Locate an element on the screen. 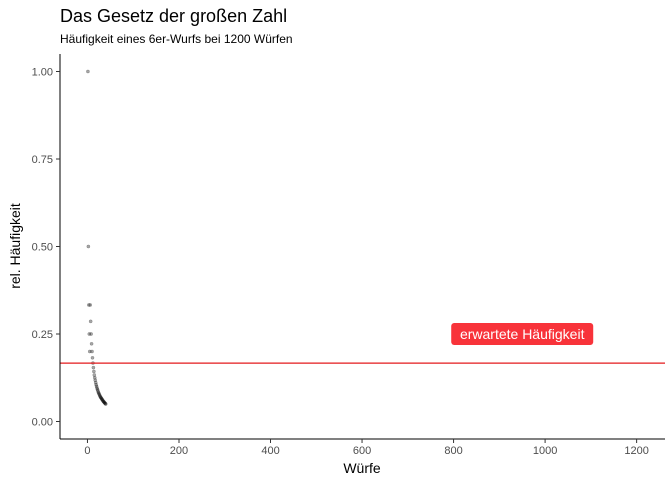  x-tick-label: 800 is located at coordinates (453, 451).